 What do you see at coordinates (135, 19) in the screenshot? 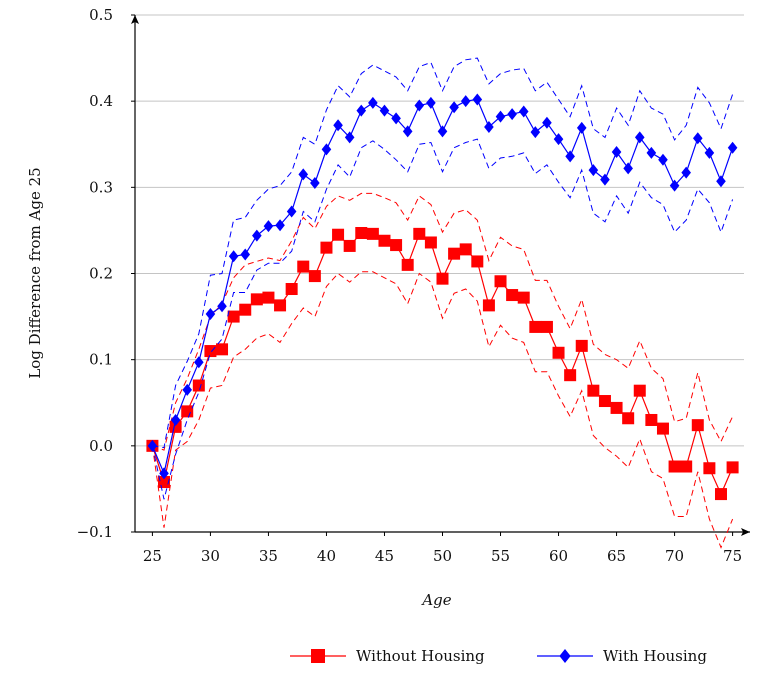
I see `y-axis-arrow` at bounding box center [135, 19].